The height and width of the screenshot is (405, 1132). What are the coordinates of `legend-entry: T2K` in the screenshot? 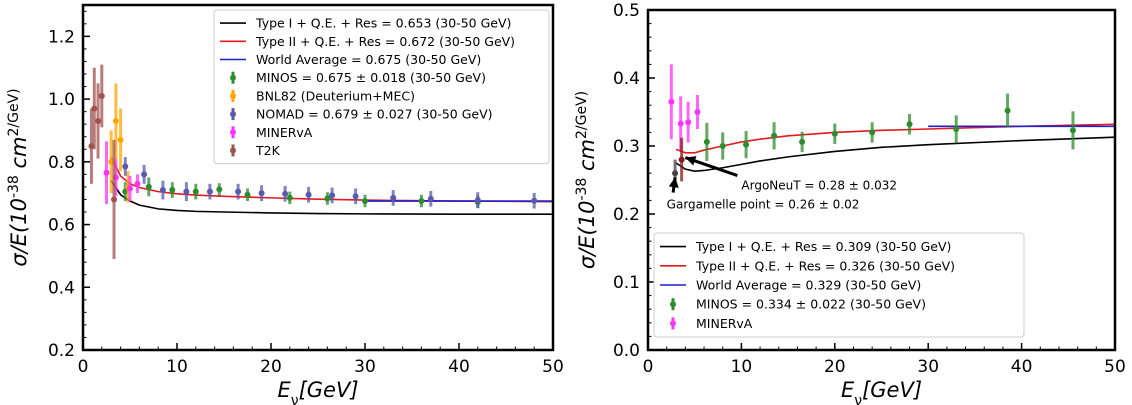 It's located at (268, 150).